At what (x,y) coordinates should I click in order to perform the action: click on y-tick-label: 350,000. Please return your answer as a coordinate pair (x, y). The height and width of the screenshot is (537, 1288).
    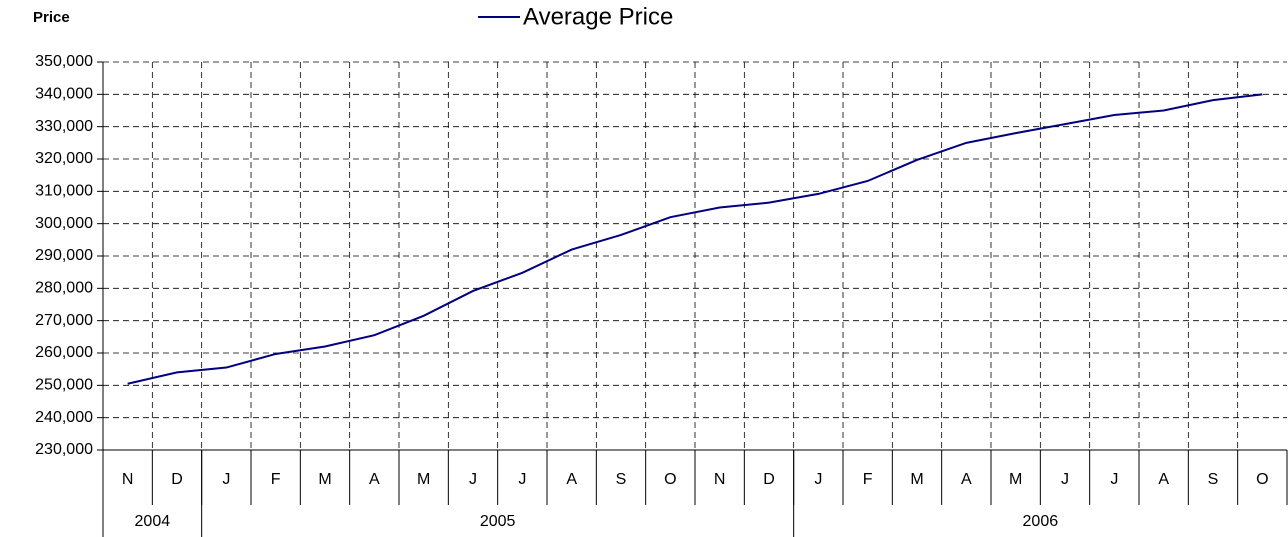
    Looking at the image, I should click on (64, 61).